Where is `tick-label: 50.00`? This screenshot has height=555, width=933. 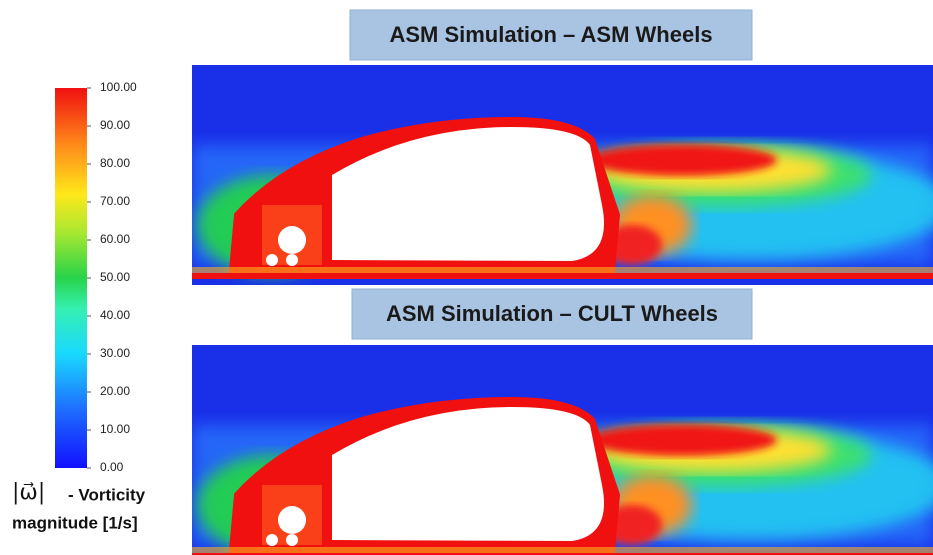
tick-label: 50.00 is located at coordinates (115, 277).